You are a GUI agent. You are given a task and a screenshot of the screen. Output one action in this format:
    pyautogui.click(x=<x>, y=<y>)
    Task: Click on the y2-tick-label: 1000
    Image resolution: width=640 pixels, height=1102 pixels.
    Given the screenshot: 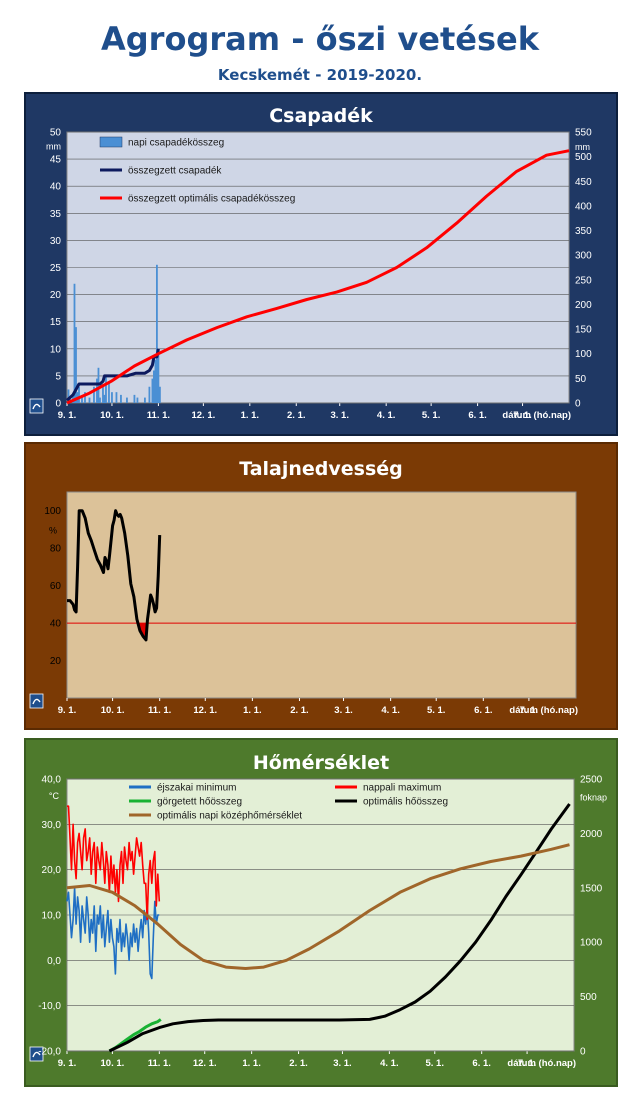 What is the action you would take?
    pyautogui.click(x=591, y=943)
    